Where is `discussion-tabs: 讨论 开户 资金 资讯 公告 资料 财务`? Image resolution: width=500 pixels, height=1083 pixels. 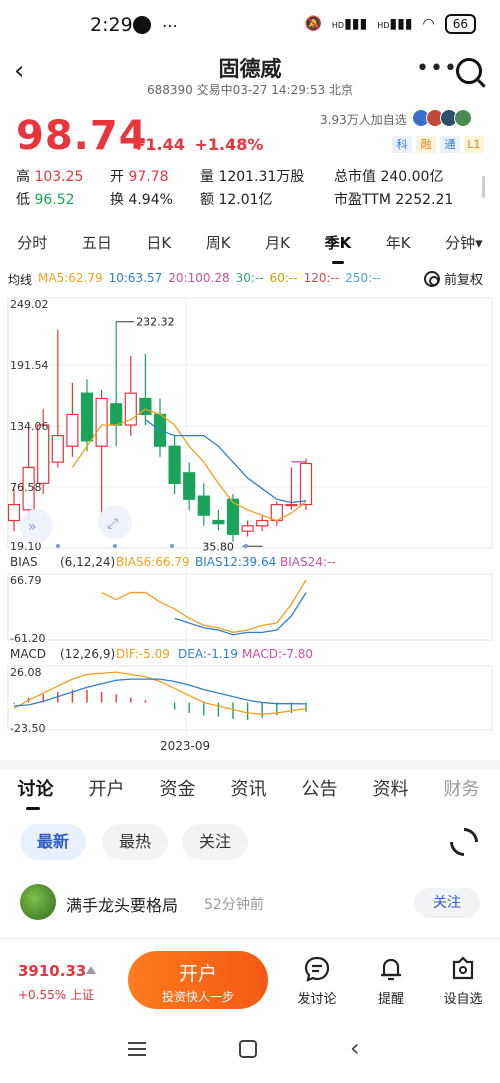
discussion-tabs: 讨论 开户 资金 资讯 公告 资料 财务 is located at coordinates (250, 792).